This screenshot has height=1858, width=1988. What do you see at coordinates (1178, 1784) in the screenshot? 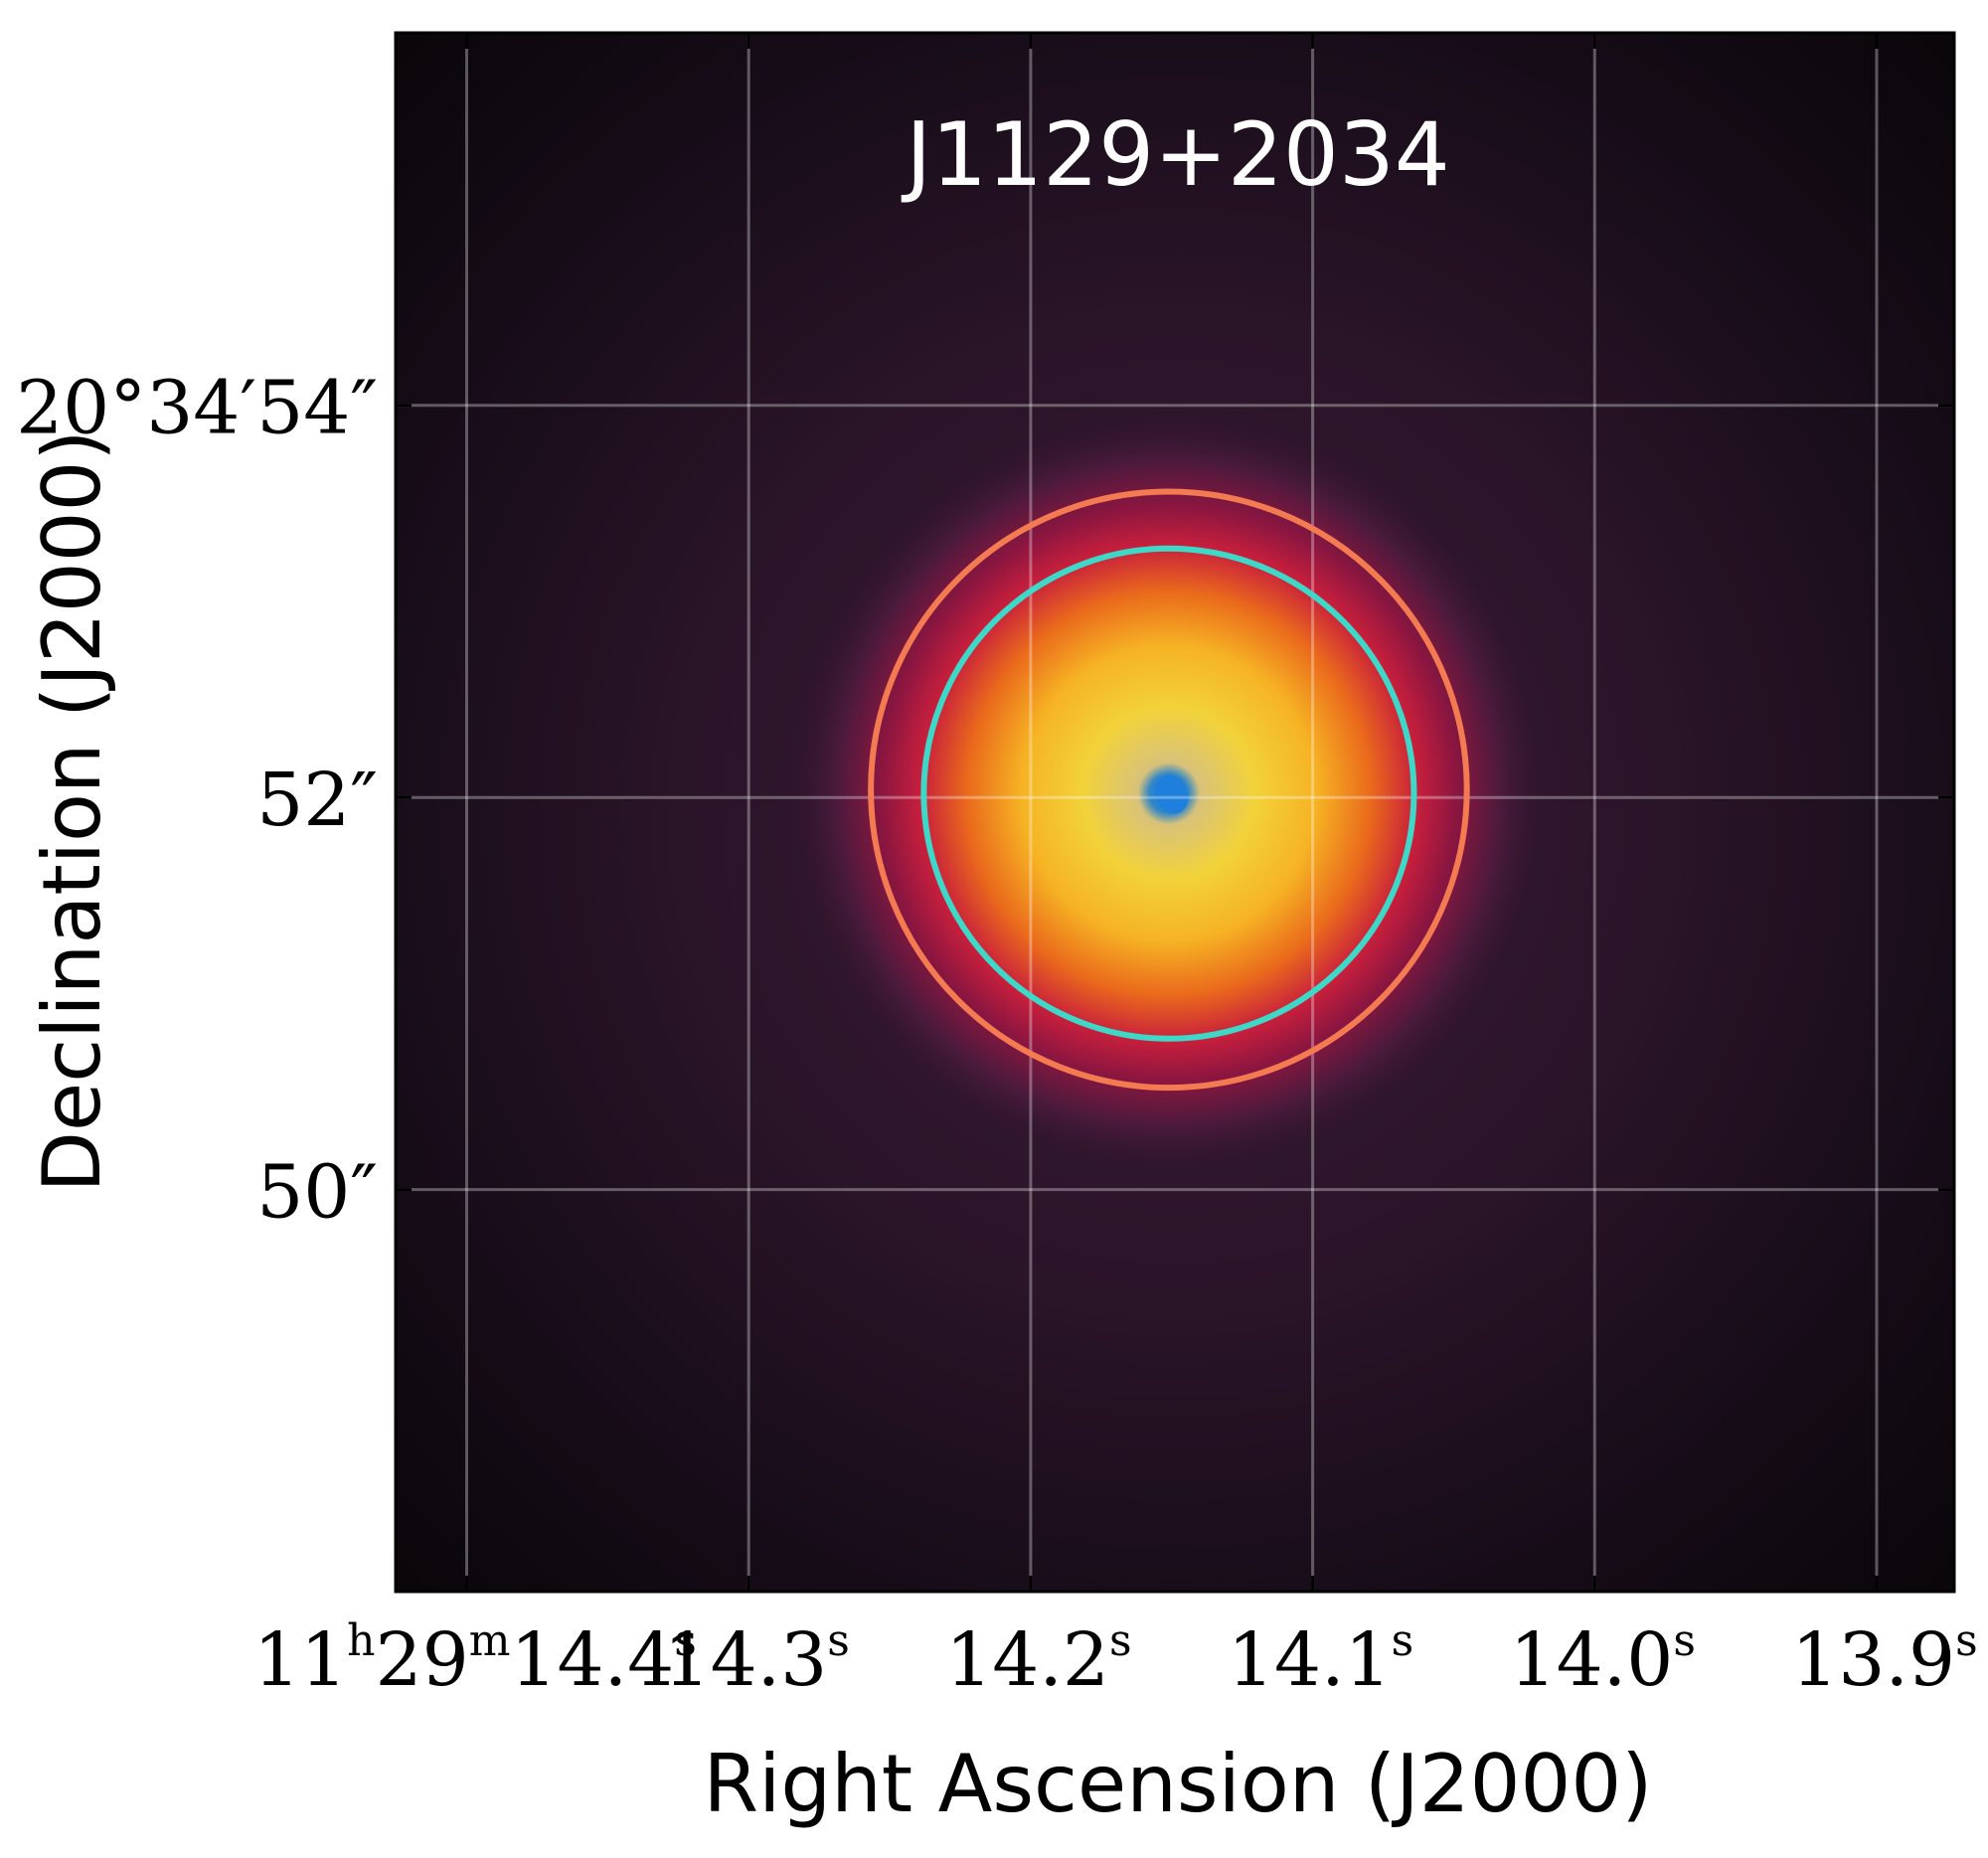
I see `x-axis-label: Right Ascension (J2000)` at bounding box center [1178, 1784].